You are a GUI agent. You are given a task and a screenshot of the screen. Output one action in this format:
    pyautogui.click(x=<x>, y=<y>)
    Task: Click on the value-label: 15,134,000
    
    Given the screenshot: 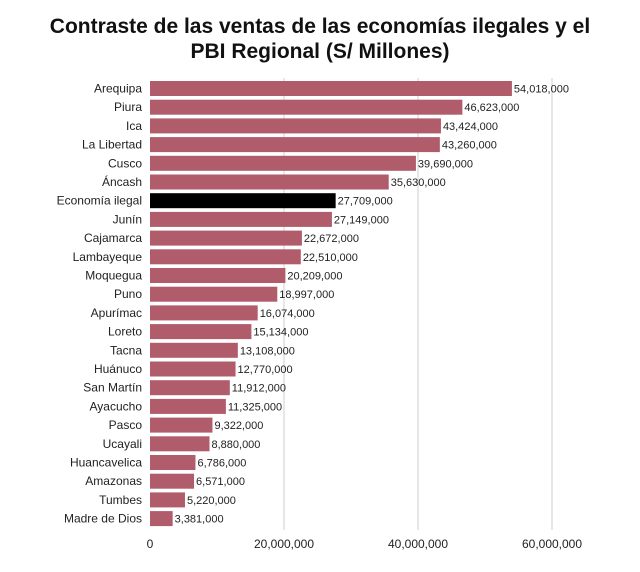 What is the action you would take?
    pyautogui.click(x=280, y=333)
    